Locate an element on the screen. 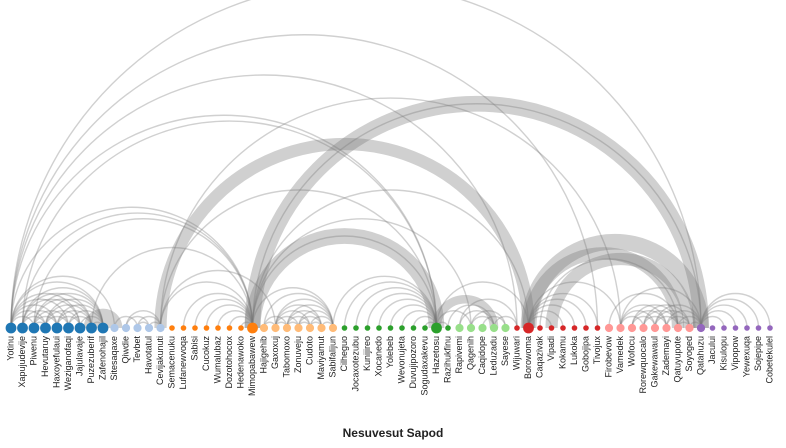  node-label: Tabomoxo is located at coordinates (286, 357).